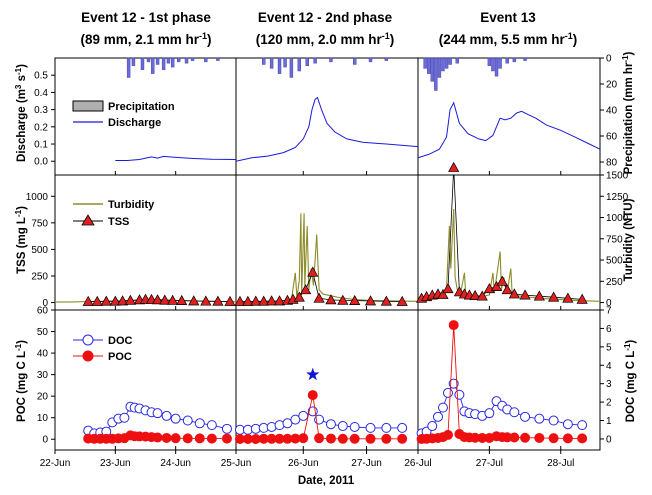 The height and width of the screenshot is (495, 652). What do you see at coordinates (609, 384) in the screenshot?
I see `y2-tick-label: 3` at bounding box center [609, 384].